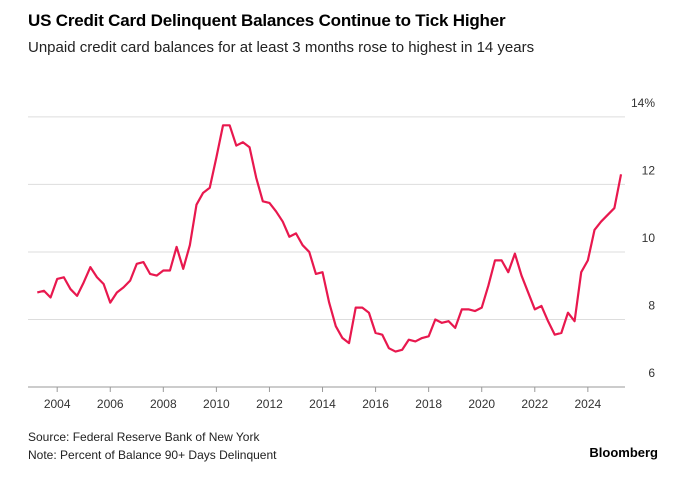 The height and width of the screenshot is (478, 680). Describe the element at coordinates (375, 404) in the screenshot. I see `x-tick-label: 2016` at that location.